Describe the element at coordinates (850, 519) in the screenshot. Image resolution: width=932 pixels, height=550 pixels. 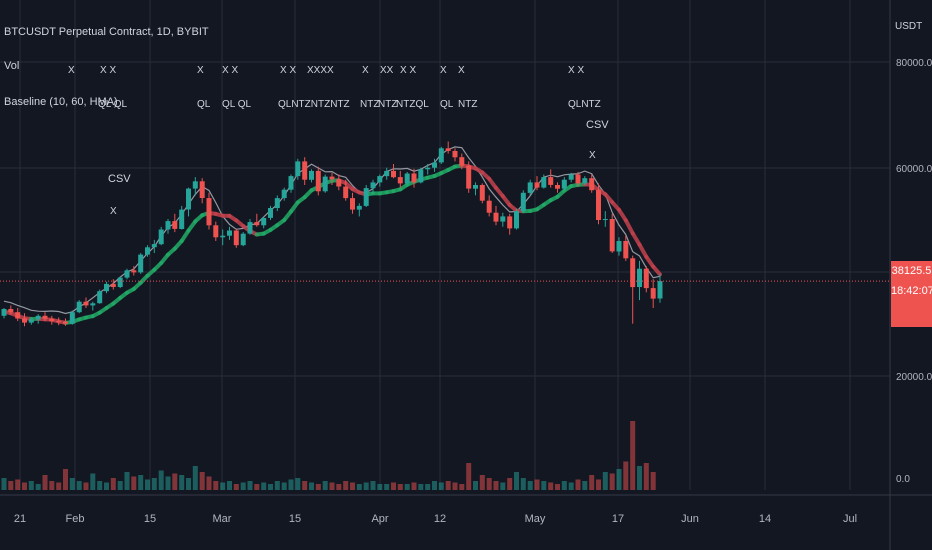
I see `time-tick-label: Jul` at that location.